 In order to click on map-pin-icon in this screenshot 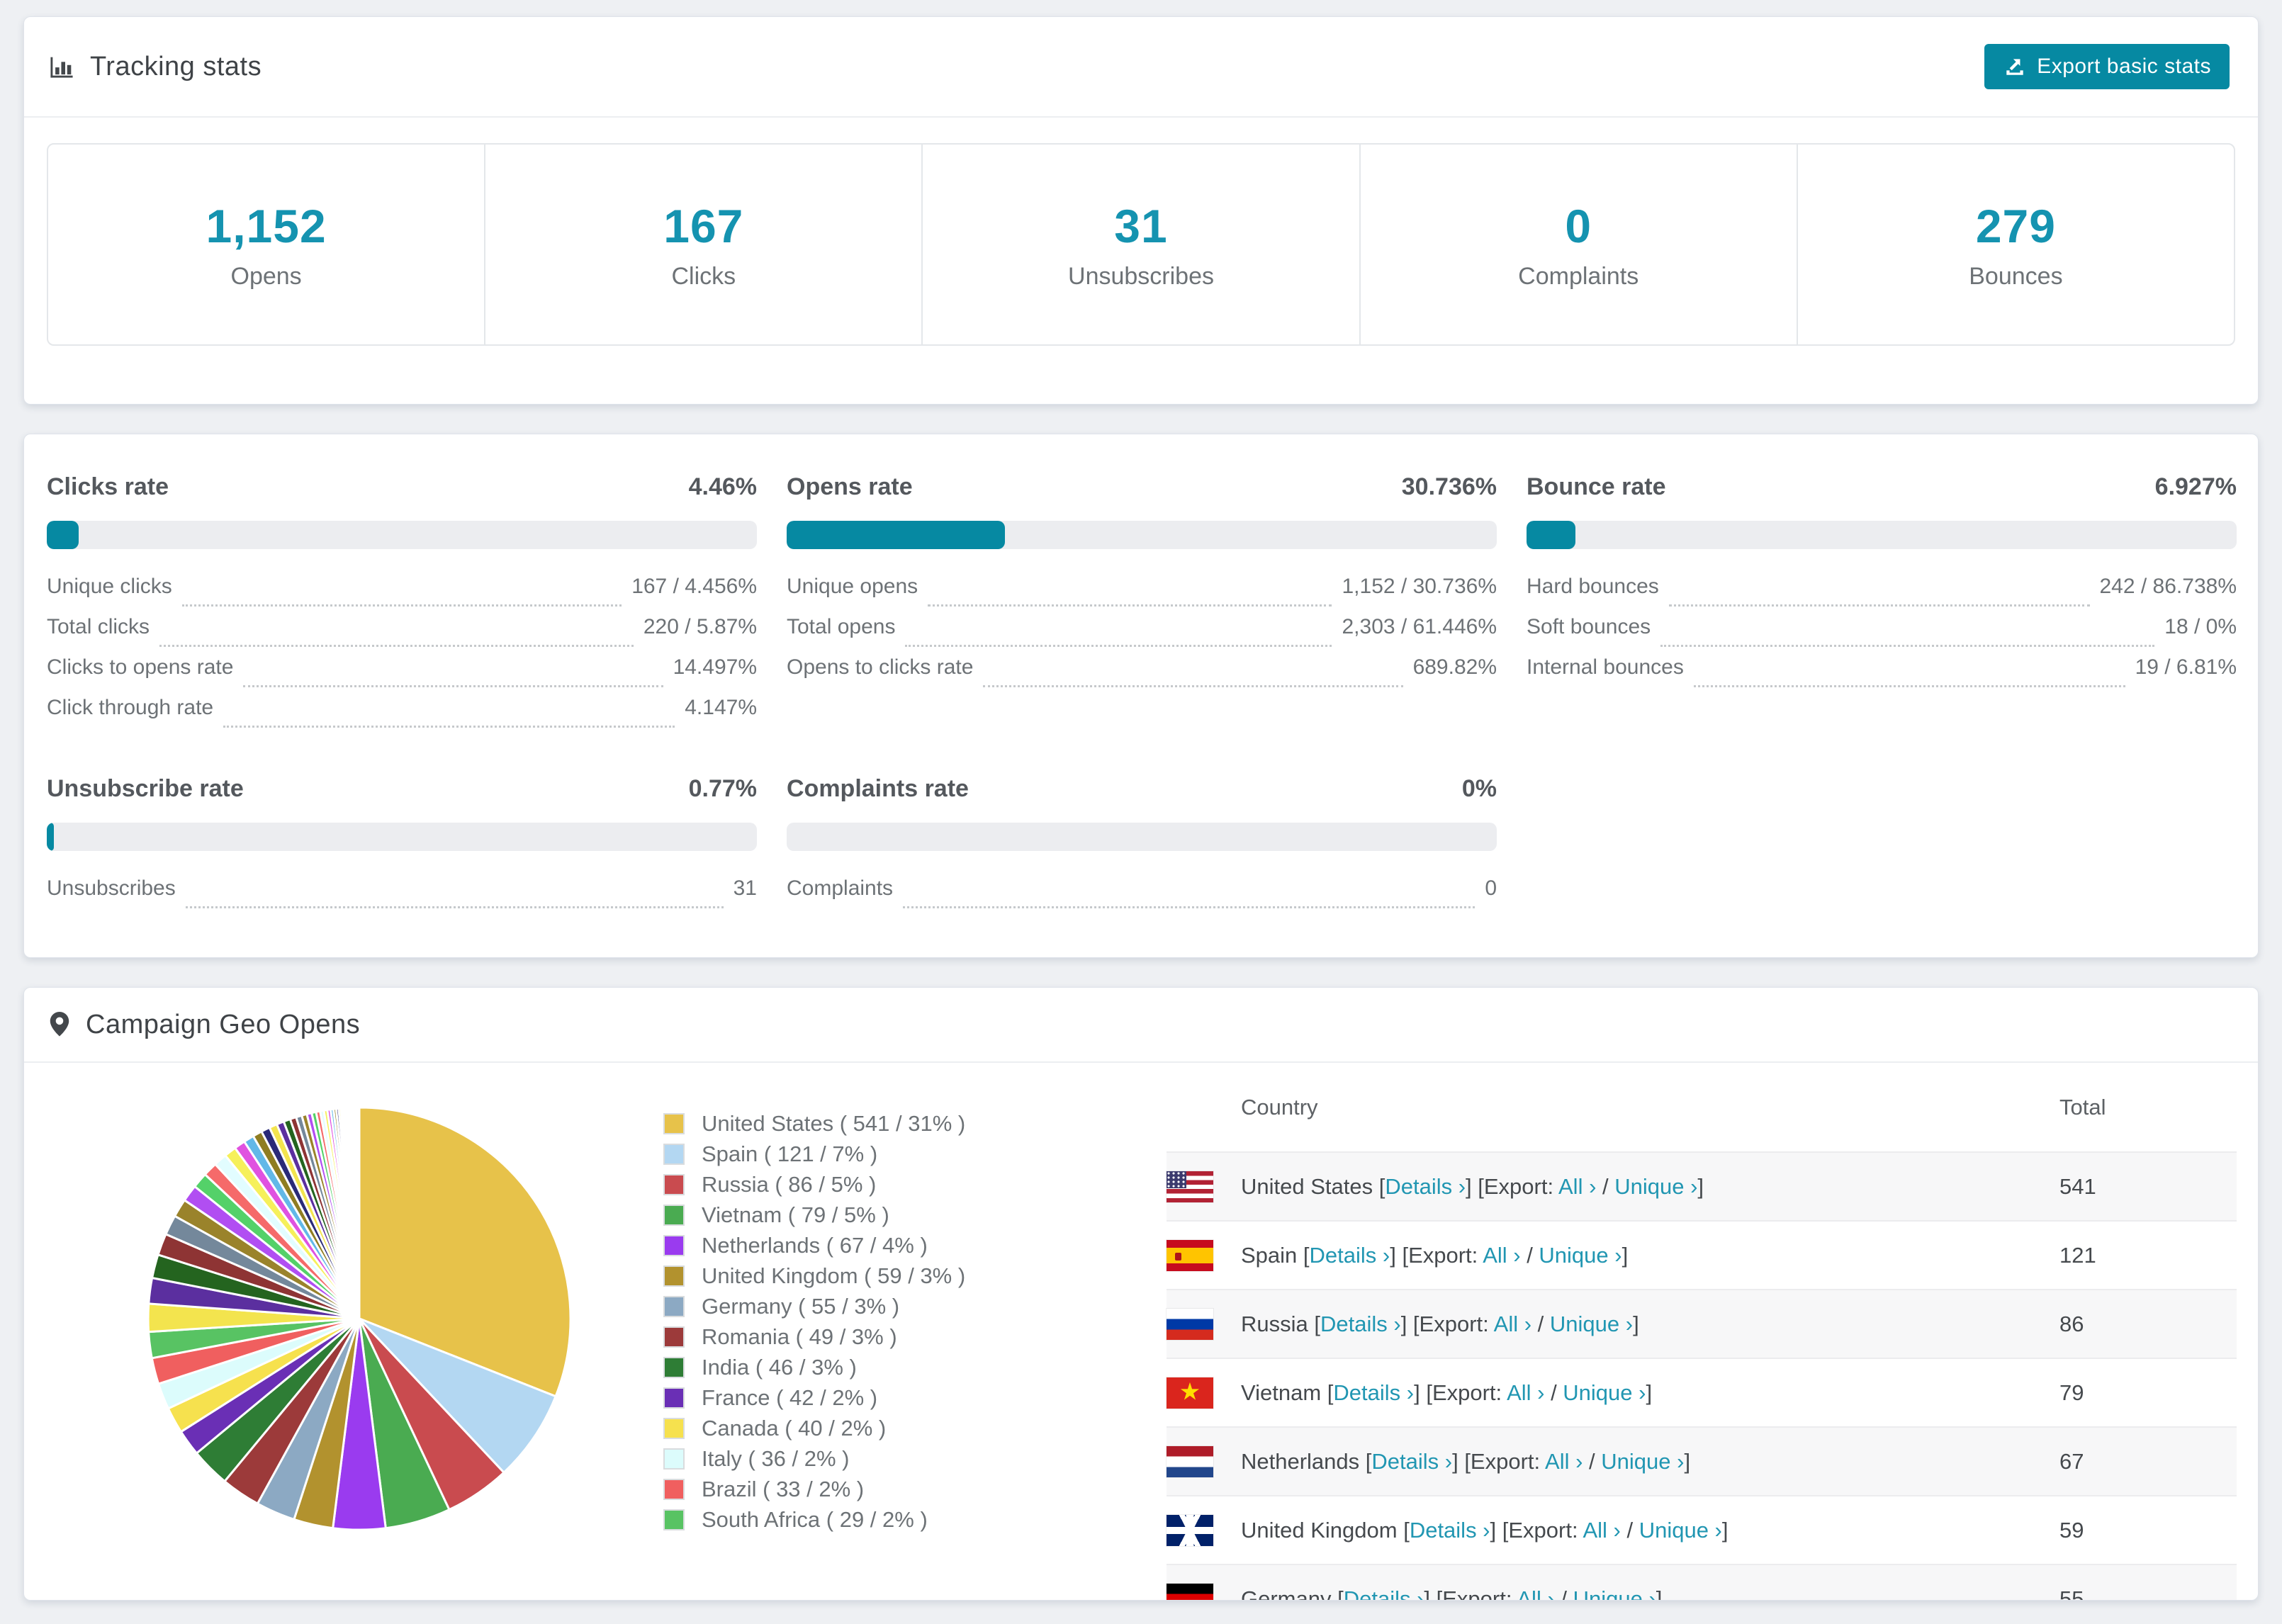, I will do `click(60, 1024)`.